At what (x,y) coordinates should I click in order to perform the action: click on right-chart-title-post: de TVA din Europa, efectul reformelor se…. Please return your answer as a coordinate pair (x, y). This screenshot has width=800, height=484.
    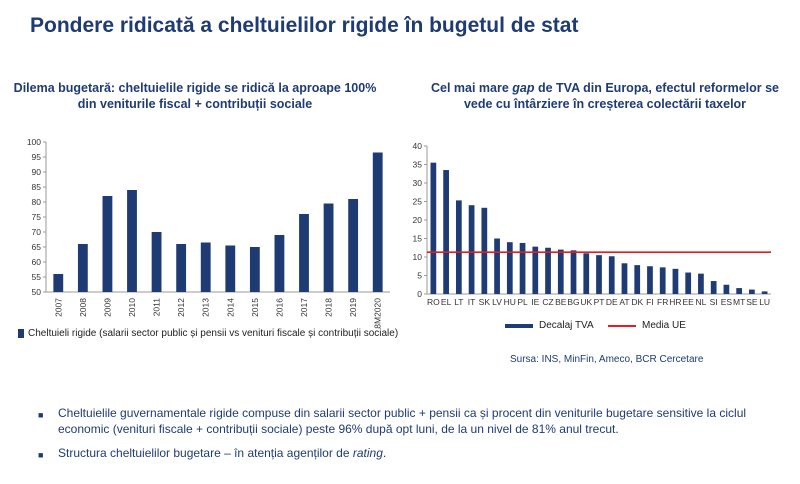
    Looking at the image, I should click on (621, 96).